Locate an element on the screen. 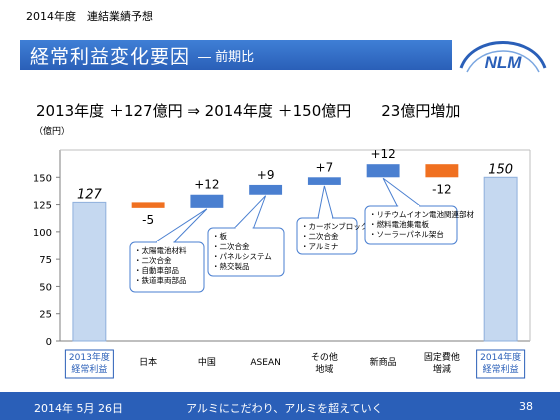 The height and width of the screenshot is (420, 560). x-tick-label: 固定費他 is located at coordinates (442, 357).